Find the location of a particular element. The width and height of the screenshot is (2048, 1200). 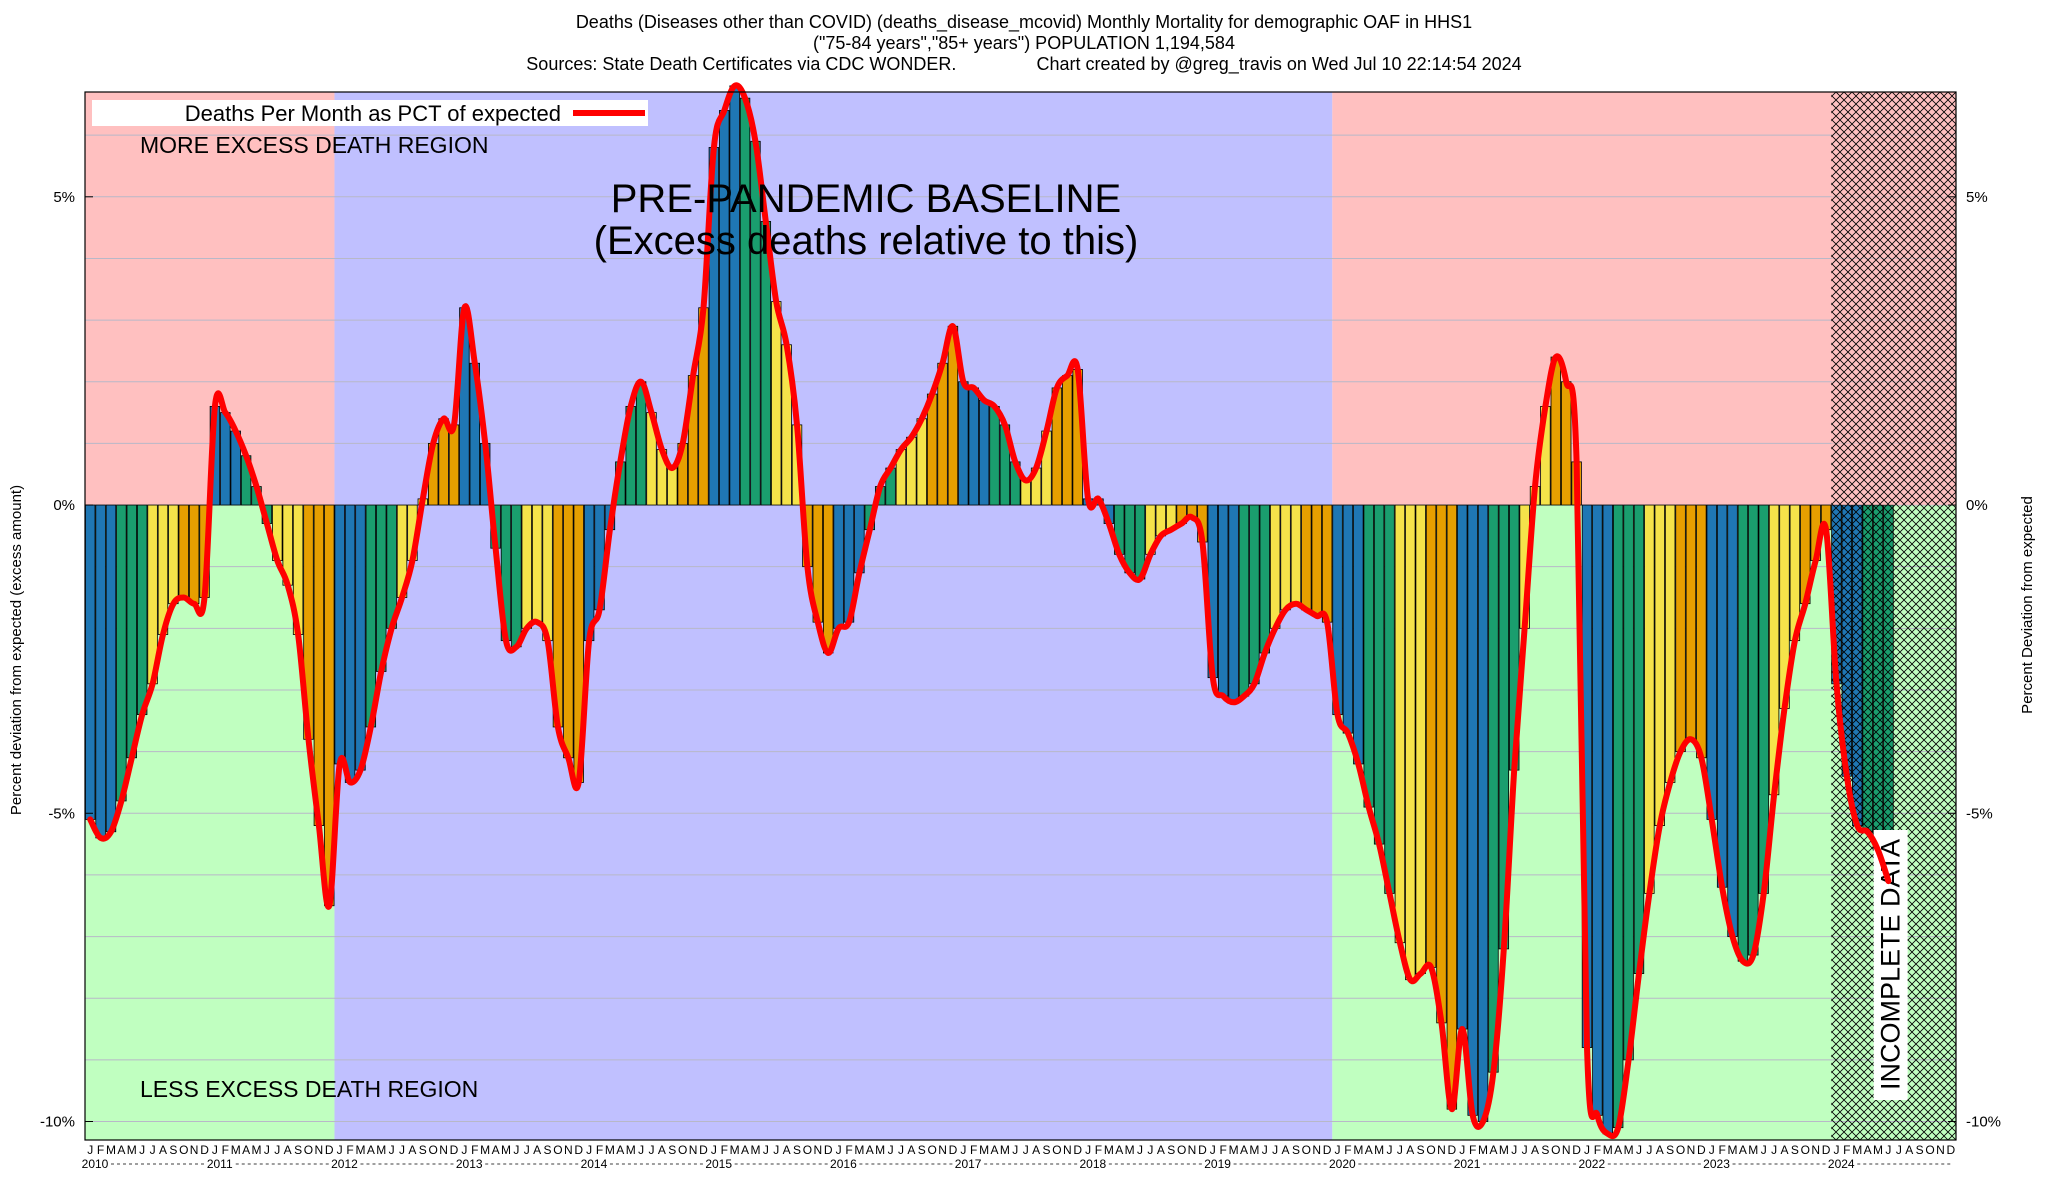

year-label: 2016 is located at coordinates (843, 1164).